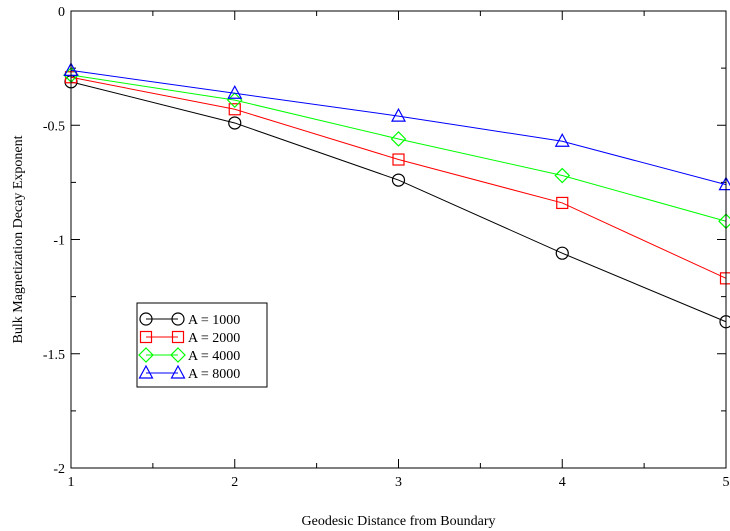 The height and width of the screenshot is (531, 730). What do you see at coordinates (59, 469) in the screenshot?
I see `y-tick-label: -2` at bounding box center [59, 469].